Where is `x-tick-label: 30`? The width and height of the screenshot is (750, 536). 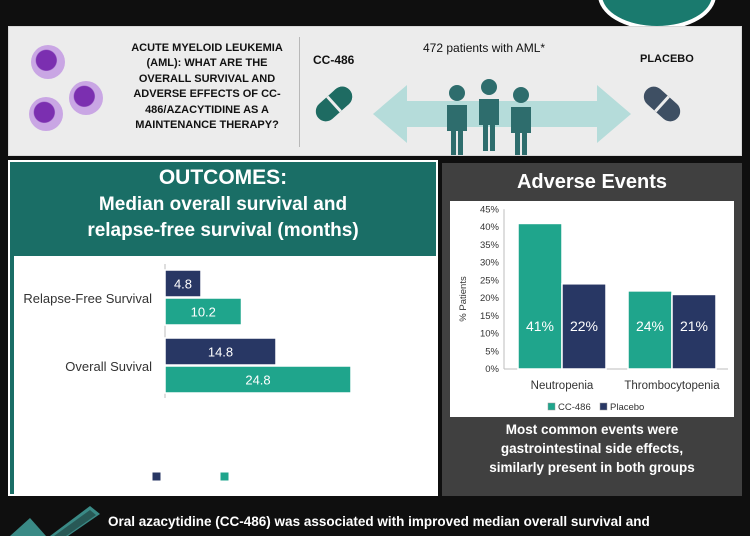 x-tick-label: 30 is located at coordinates (390, 423).